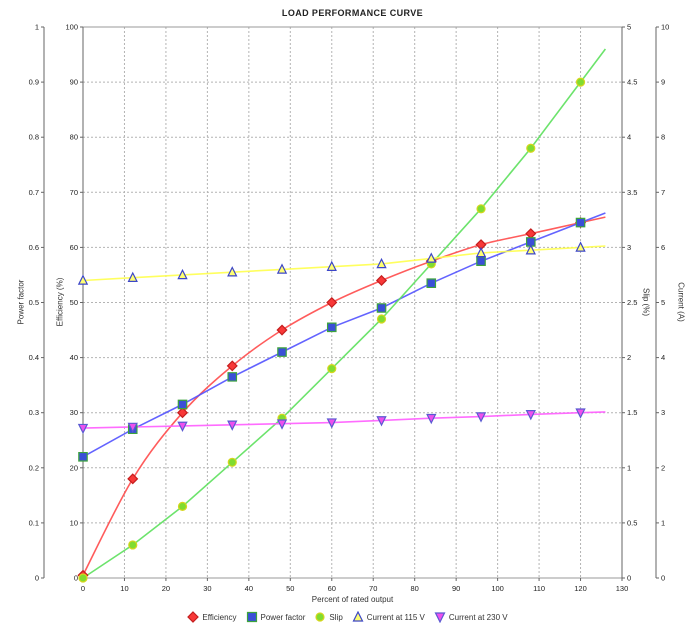  Describe the element at coordinates (646, 302) in the screenshot. I see `axis-label-slip: Slip (%)` at that location.